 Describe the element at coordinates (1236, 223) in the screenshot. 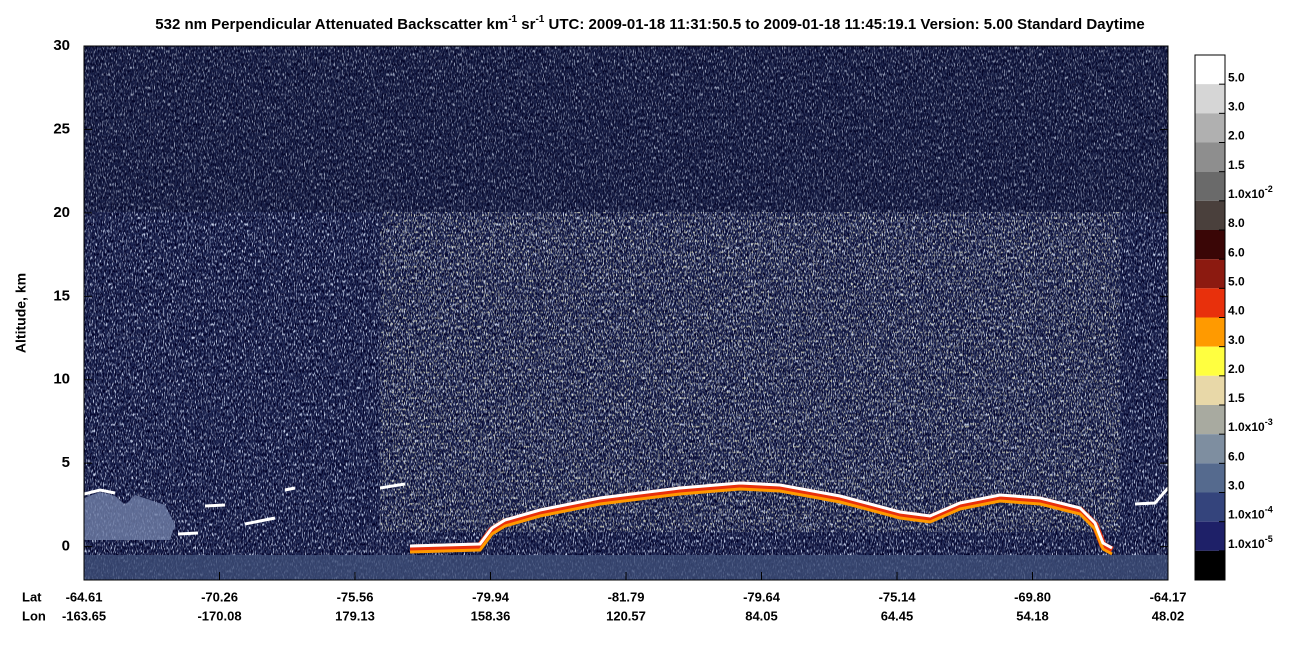

I see `colorbar-label: 8.0` at that location.